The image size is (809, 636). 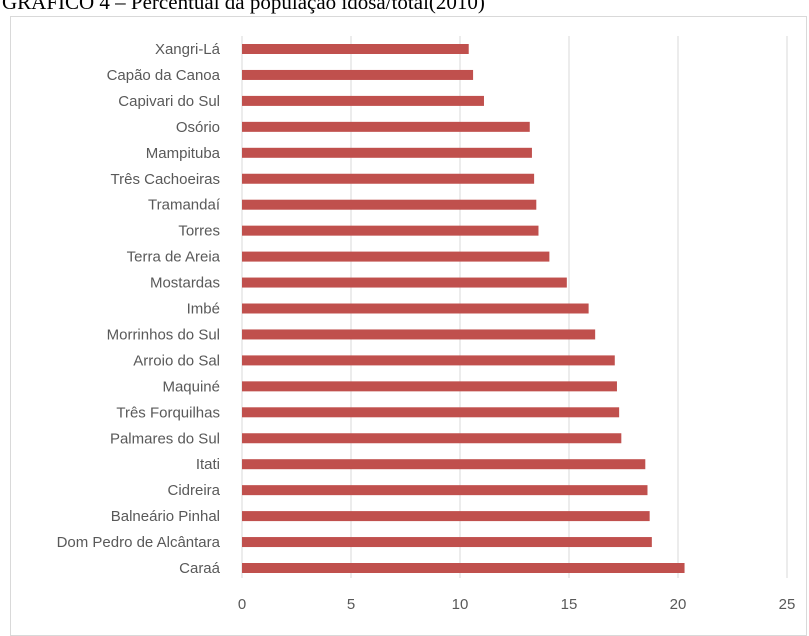 What do you see at coordinates (193, 490) in the screenshot?
I see `category-label: Cidreira` at bounding box center [193, 490].